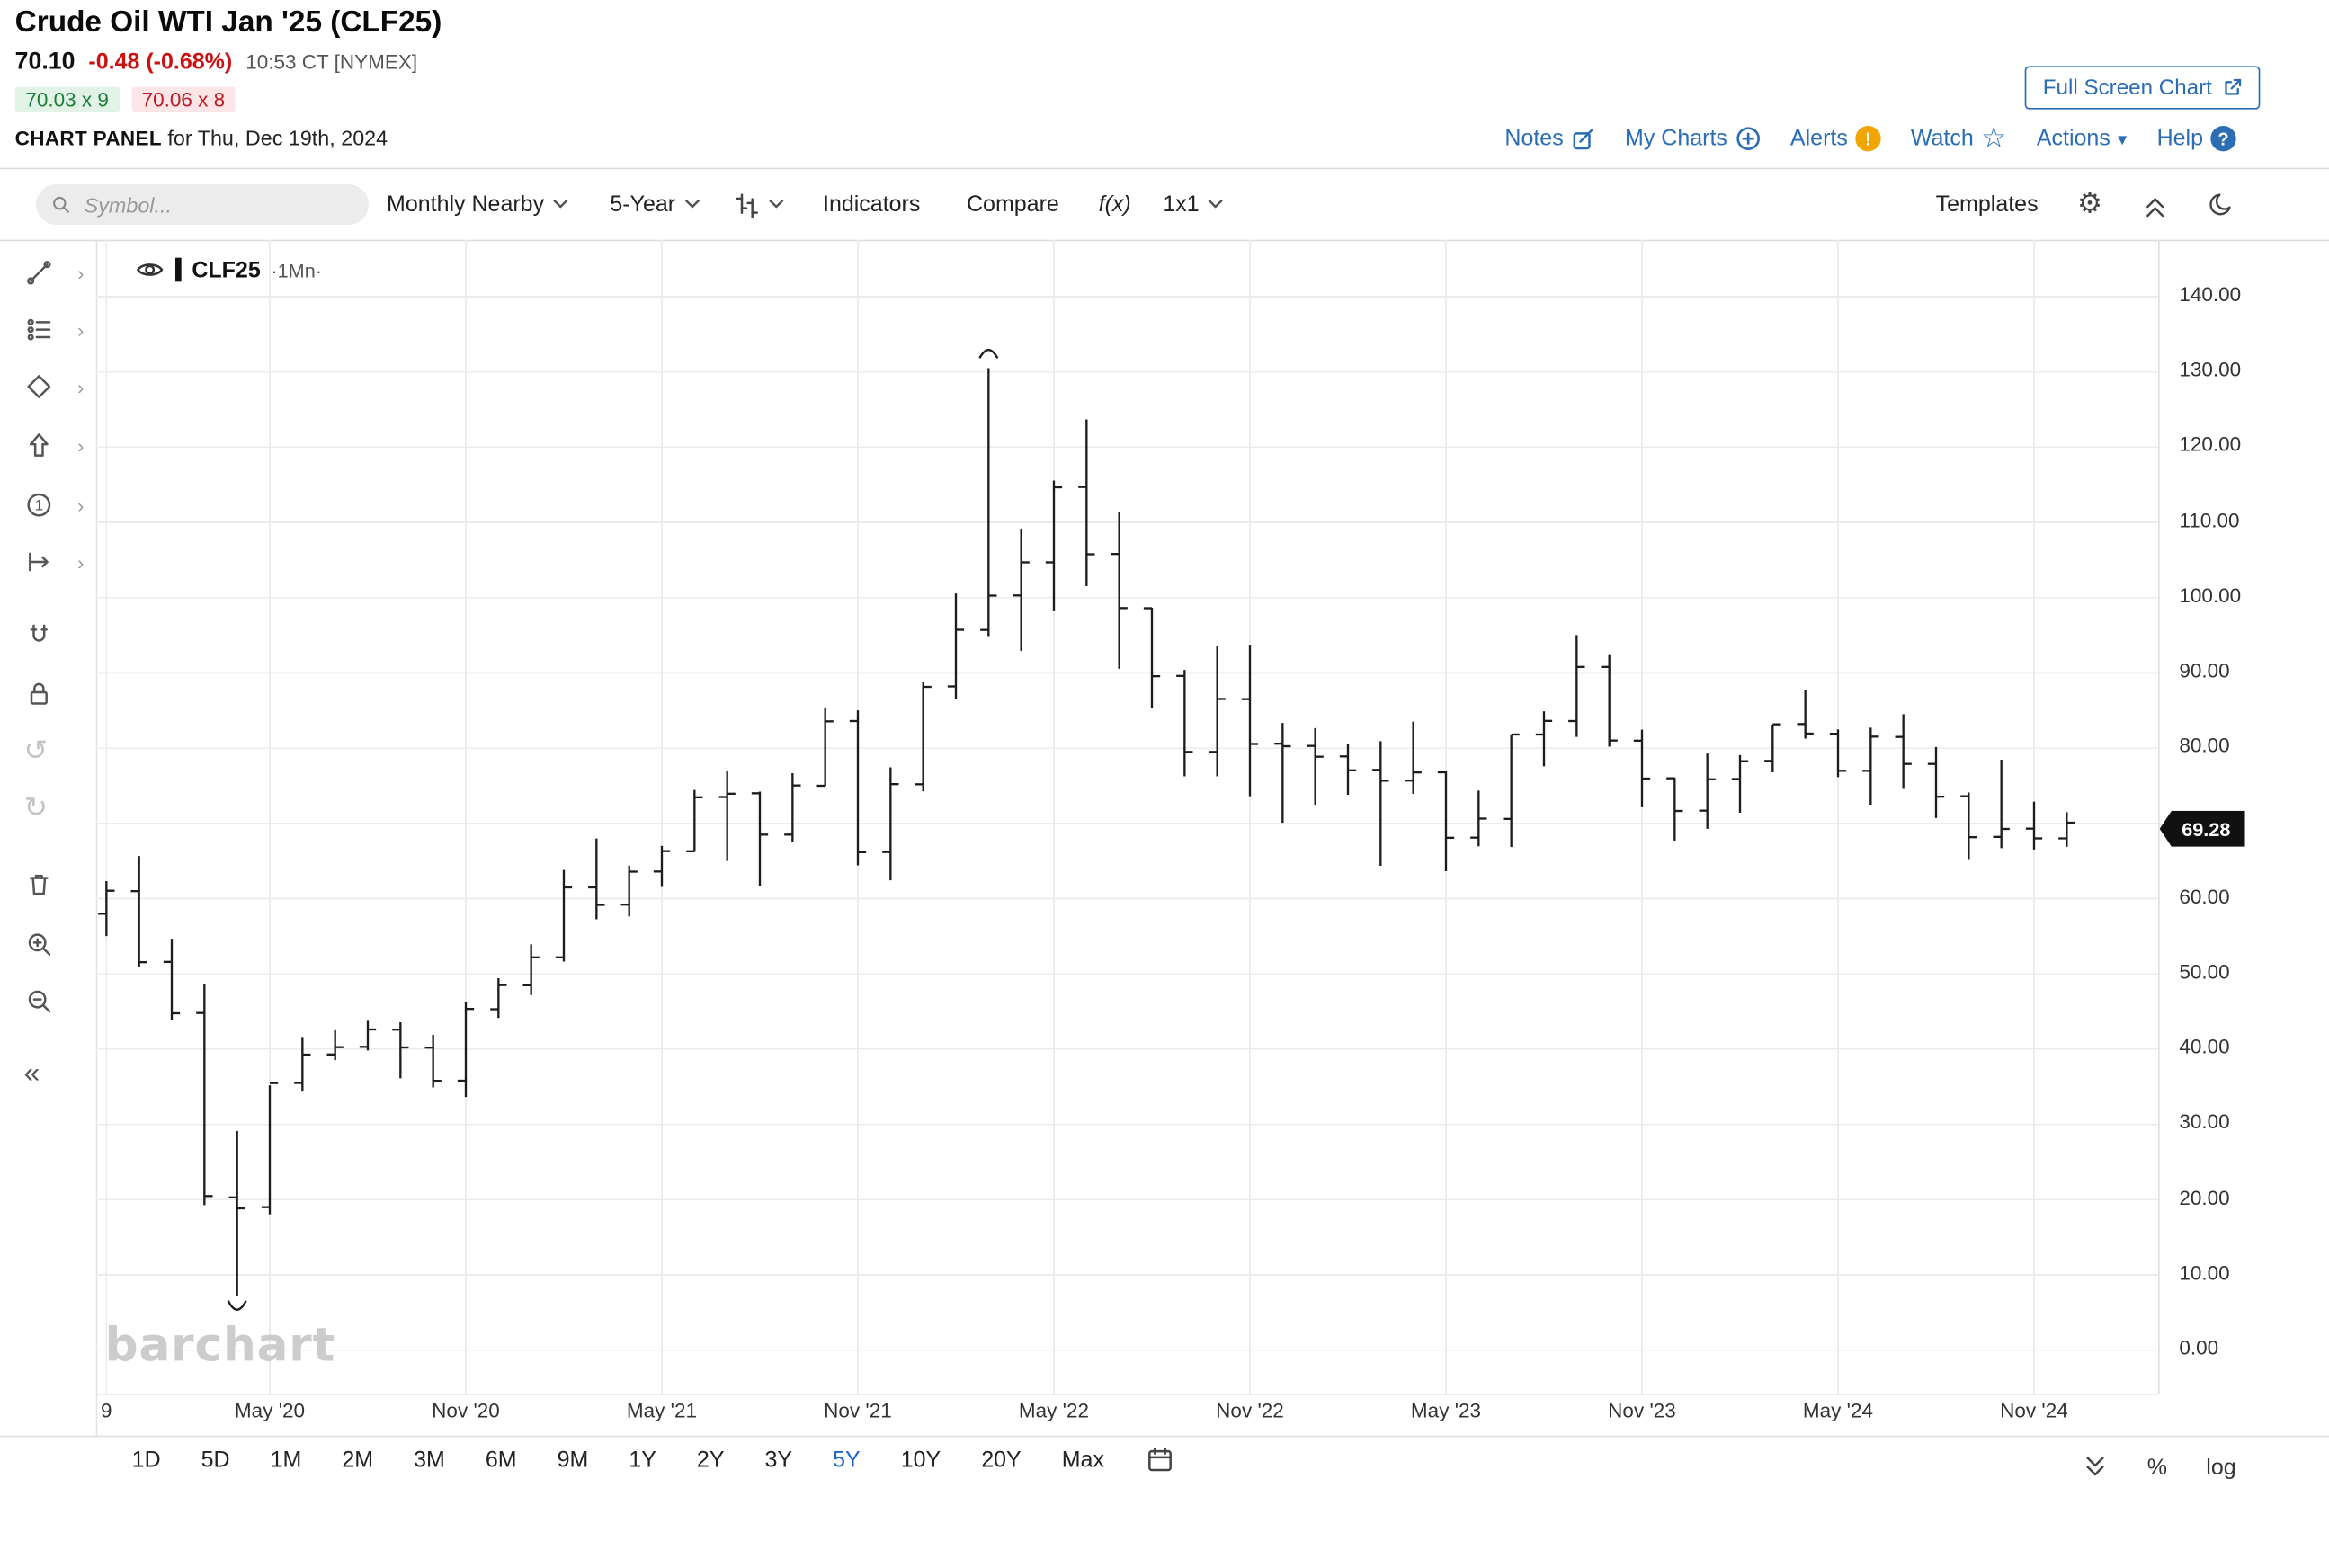  I want to click on panel-caption: CHART PANEL for Thu, Dec 19th, 2024, so click(202, 138).